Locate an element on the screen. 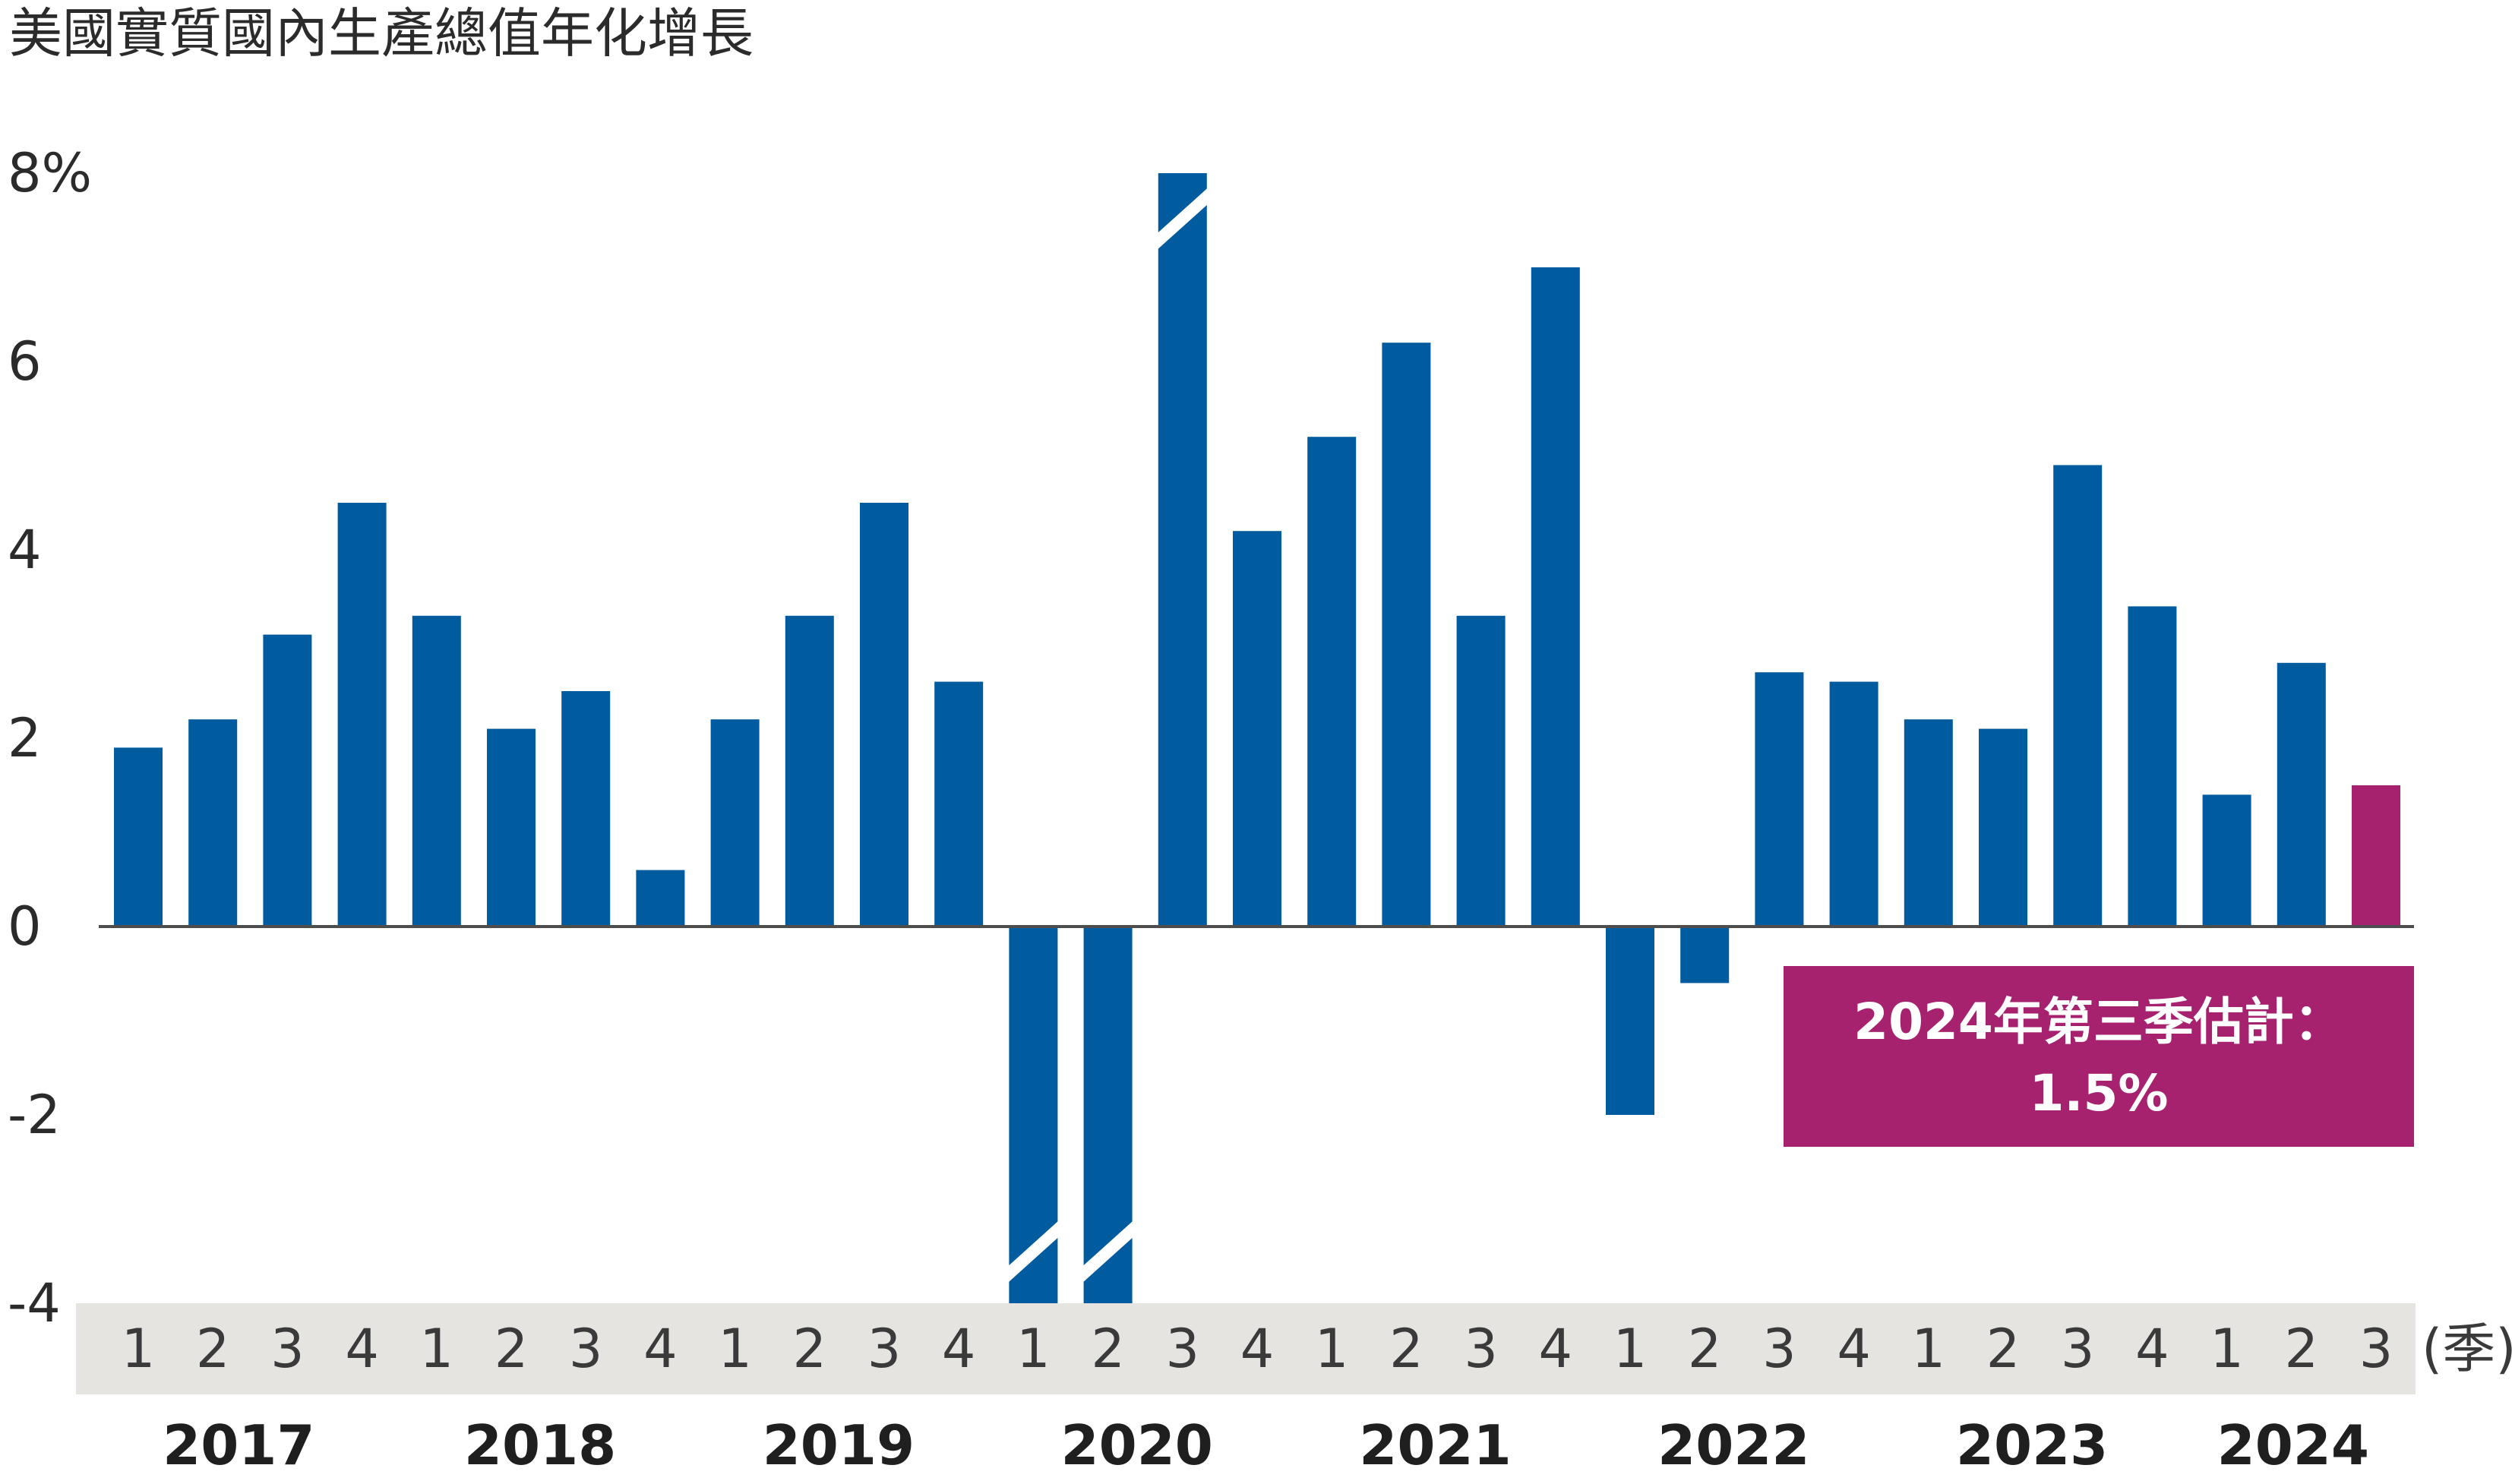  annotation-line-2: 1.5% is located at coordinates (2098, 1093).